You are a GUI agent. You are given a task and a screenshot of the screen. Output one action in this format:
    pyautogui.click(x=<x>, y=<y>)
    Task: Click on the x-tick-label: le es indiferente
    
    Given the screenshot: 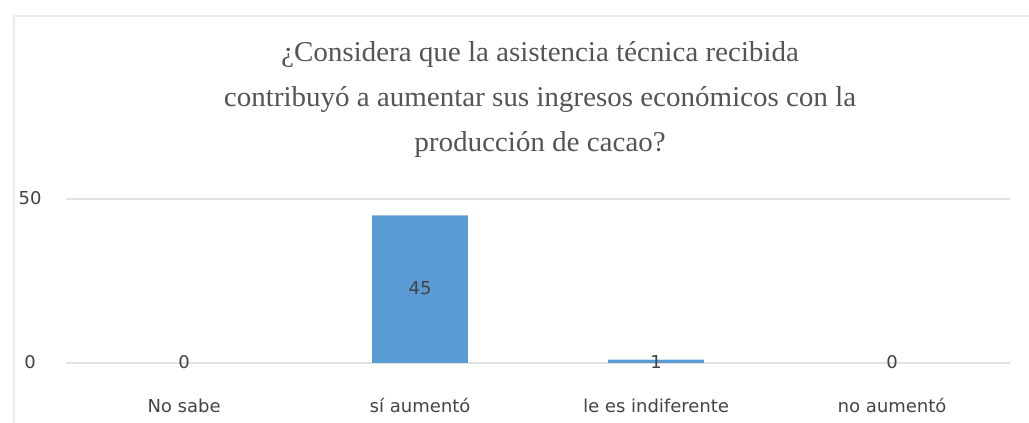 What is the action you would take?
    pyautogui.click(x=656, y=406)
    